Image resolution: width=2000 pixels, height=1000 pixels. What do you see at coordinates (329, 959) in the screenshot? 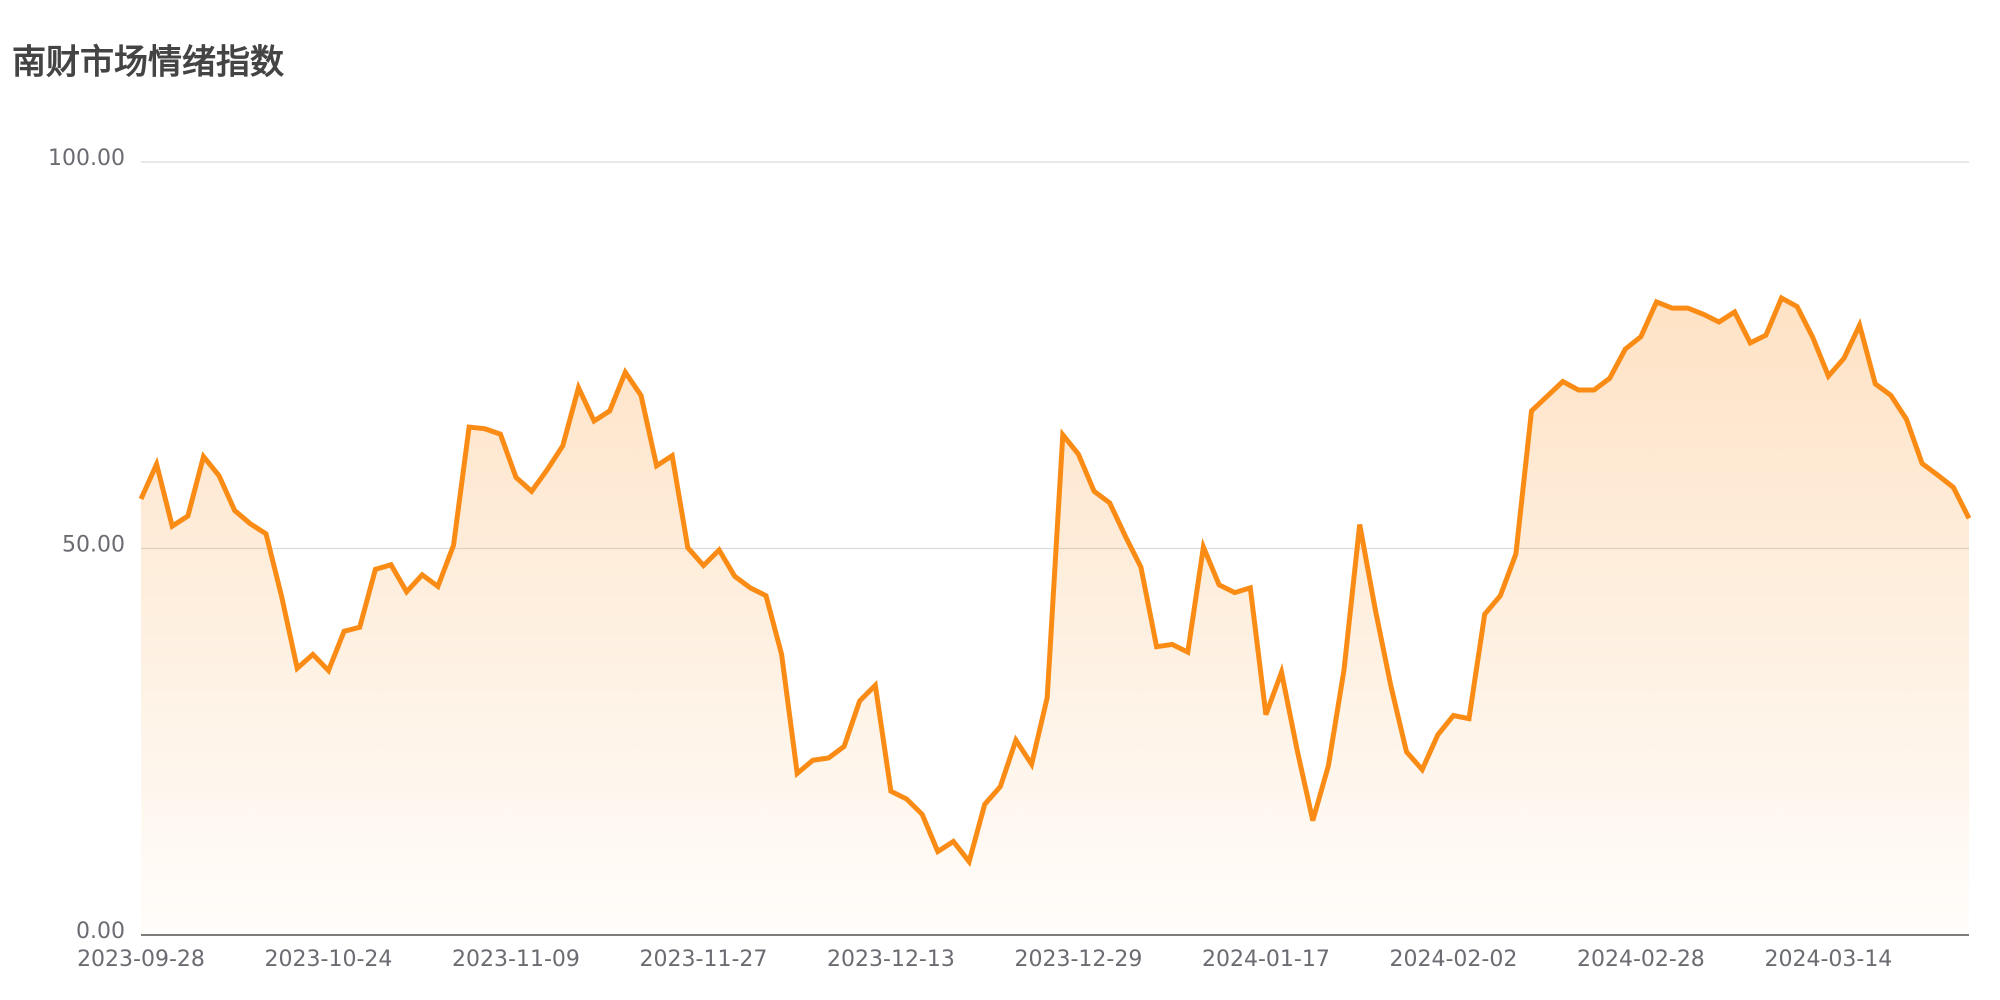
I see `x-tick-label: 2023-10-24` at bounding box center [329, 959].